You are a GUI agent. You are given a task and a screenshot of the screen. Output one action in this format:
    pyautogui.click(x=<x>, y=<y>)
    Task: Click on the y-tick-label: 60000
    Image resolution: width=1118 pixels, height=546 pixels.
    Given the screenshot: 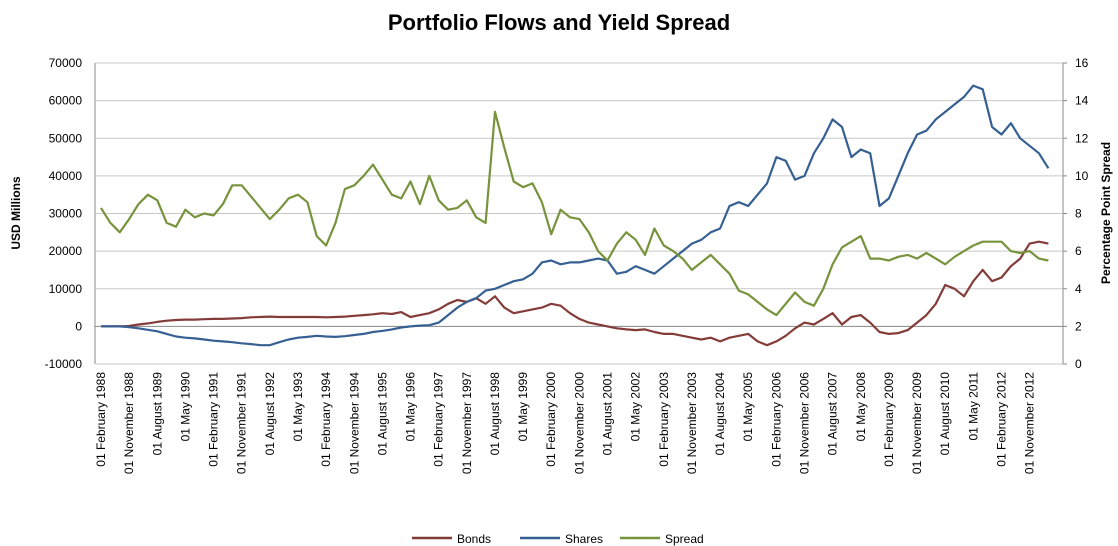 What is the action you would take?
    pyautogui.click(x=66, y=101)
    